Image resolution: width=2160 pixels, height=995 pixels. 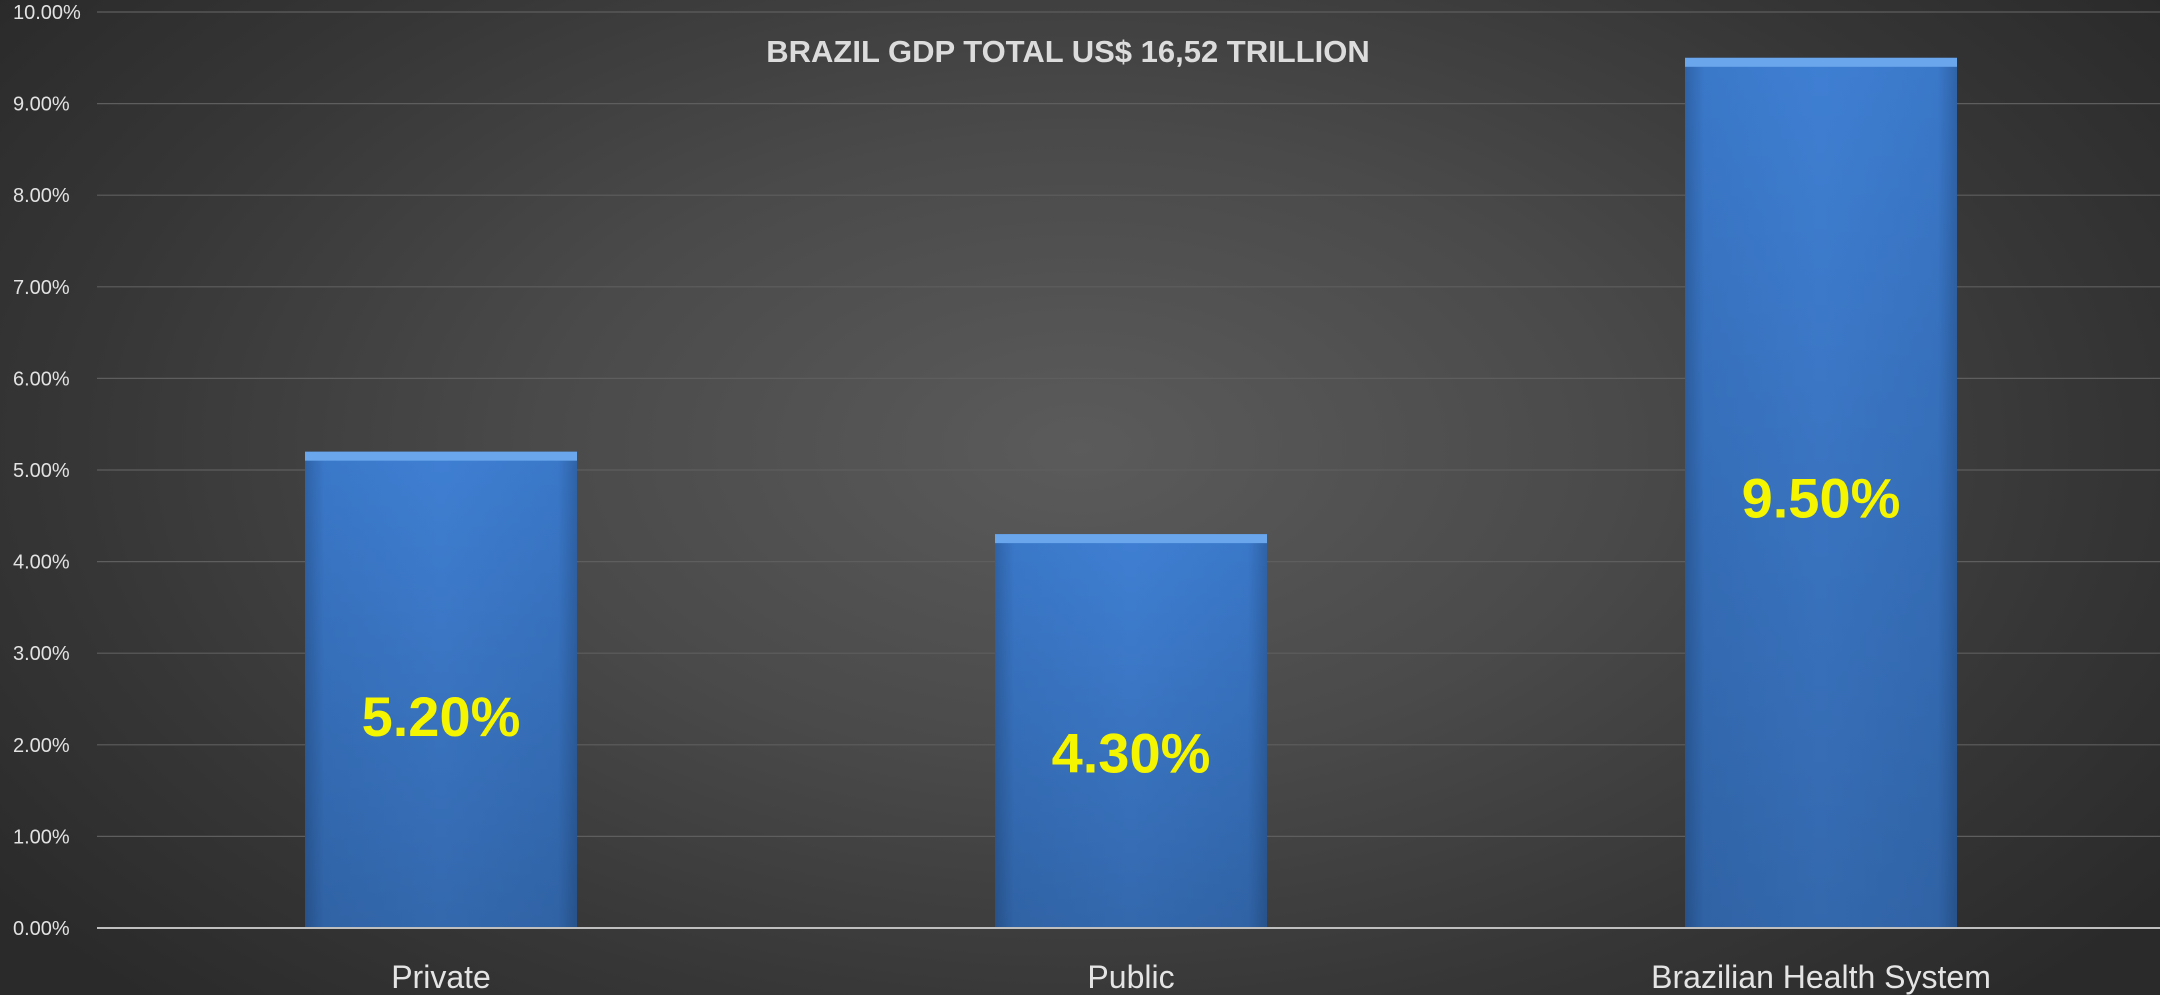 I want to click on y-tick-label: 0.00%, so click(x=41, y=929).